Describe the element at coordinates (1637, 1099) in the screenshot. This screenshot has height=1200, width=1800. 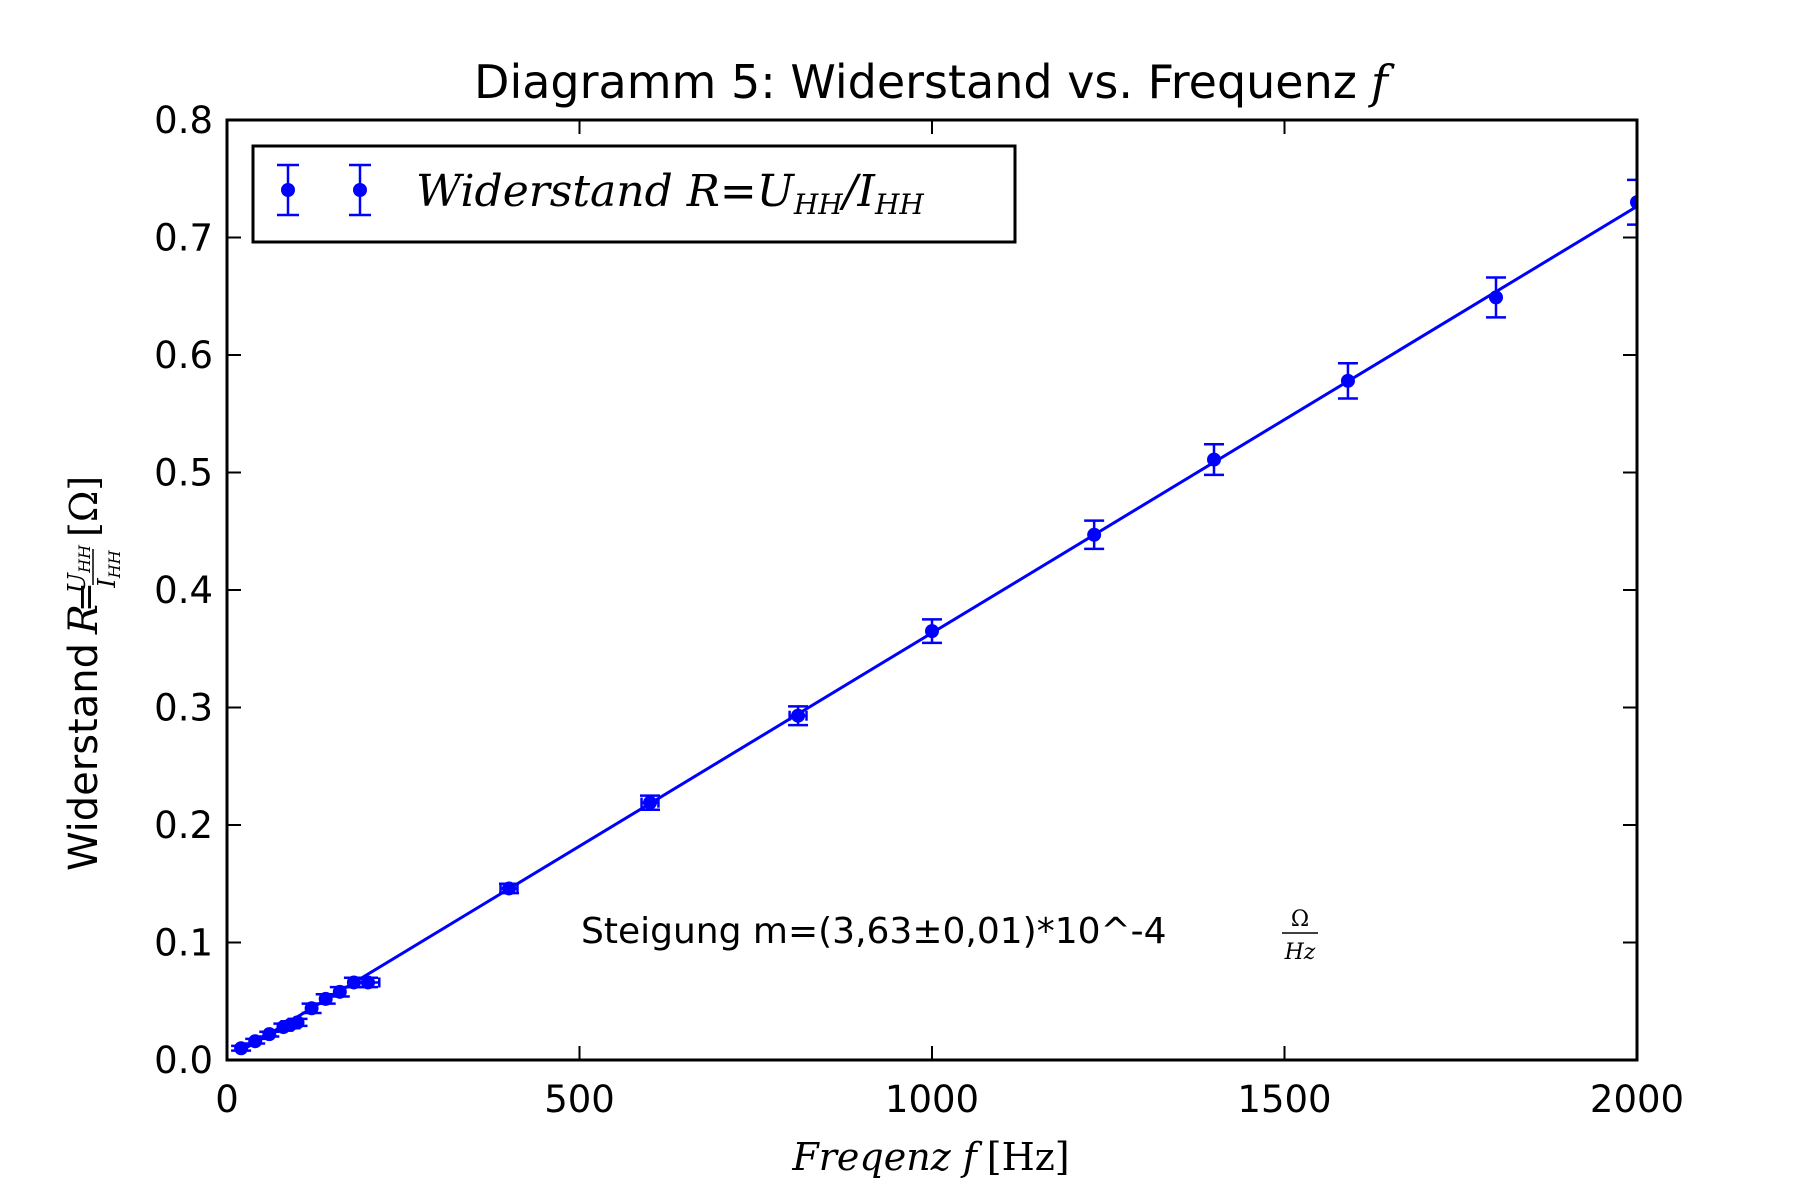
I see `x-tick-label: 2000` at that location.